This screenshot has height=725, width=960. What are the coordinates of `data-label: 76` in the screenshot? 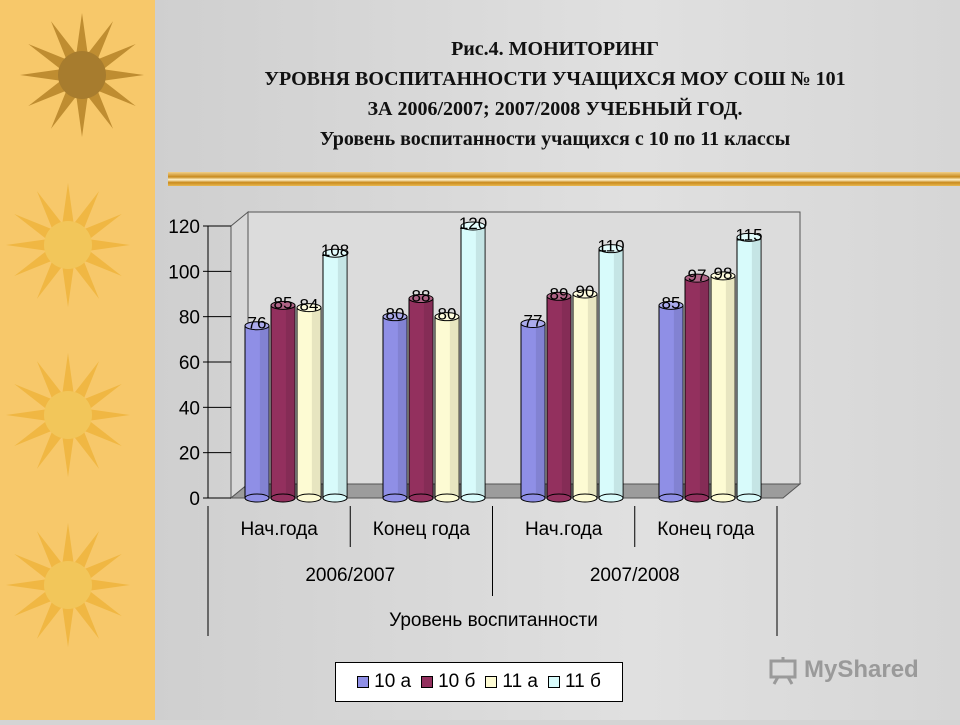 It's located at (257, 323).